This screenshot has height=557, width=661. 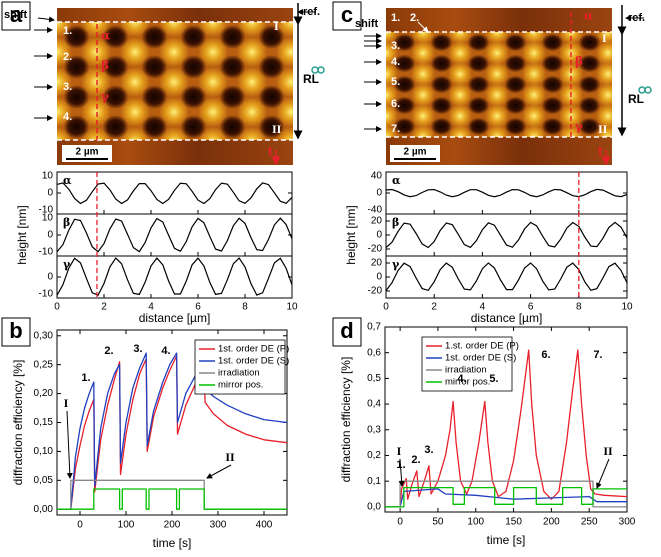 What do you see at coordinates (415, 153) in the screenshot?
I see `scale-box` at bounding box center [415, 153].